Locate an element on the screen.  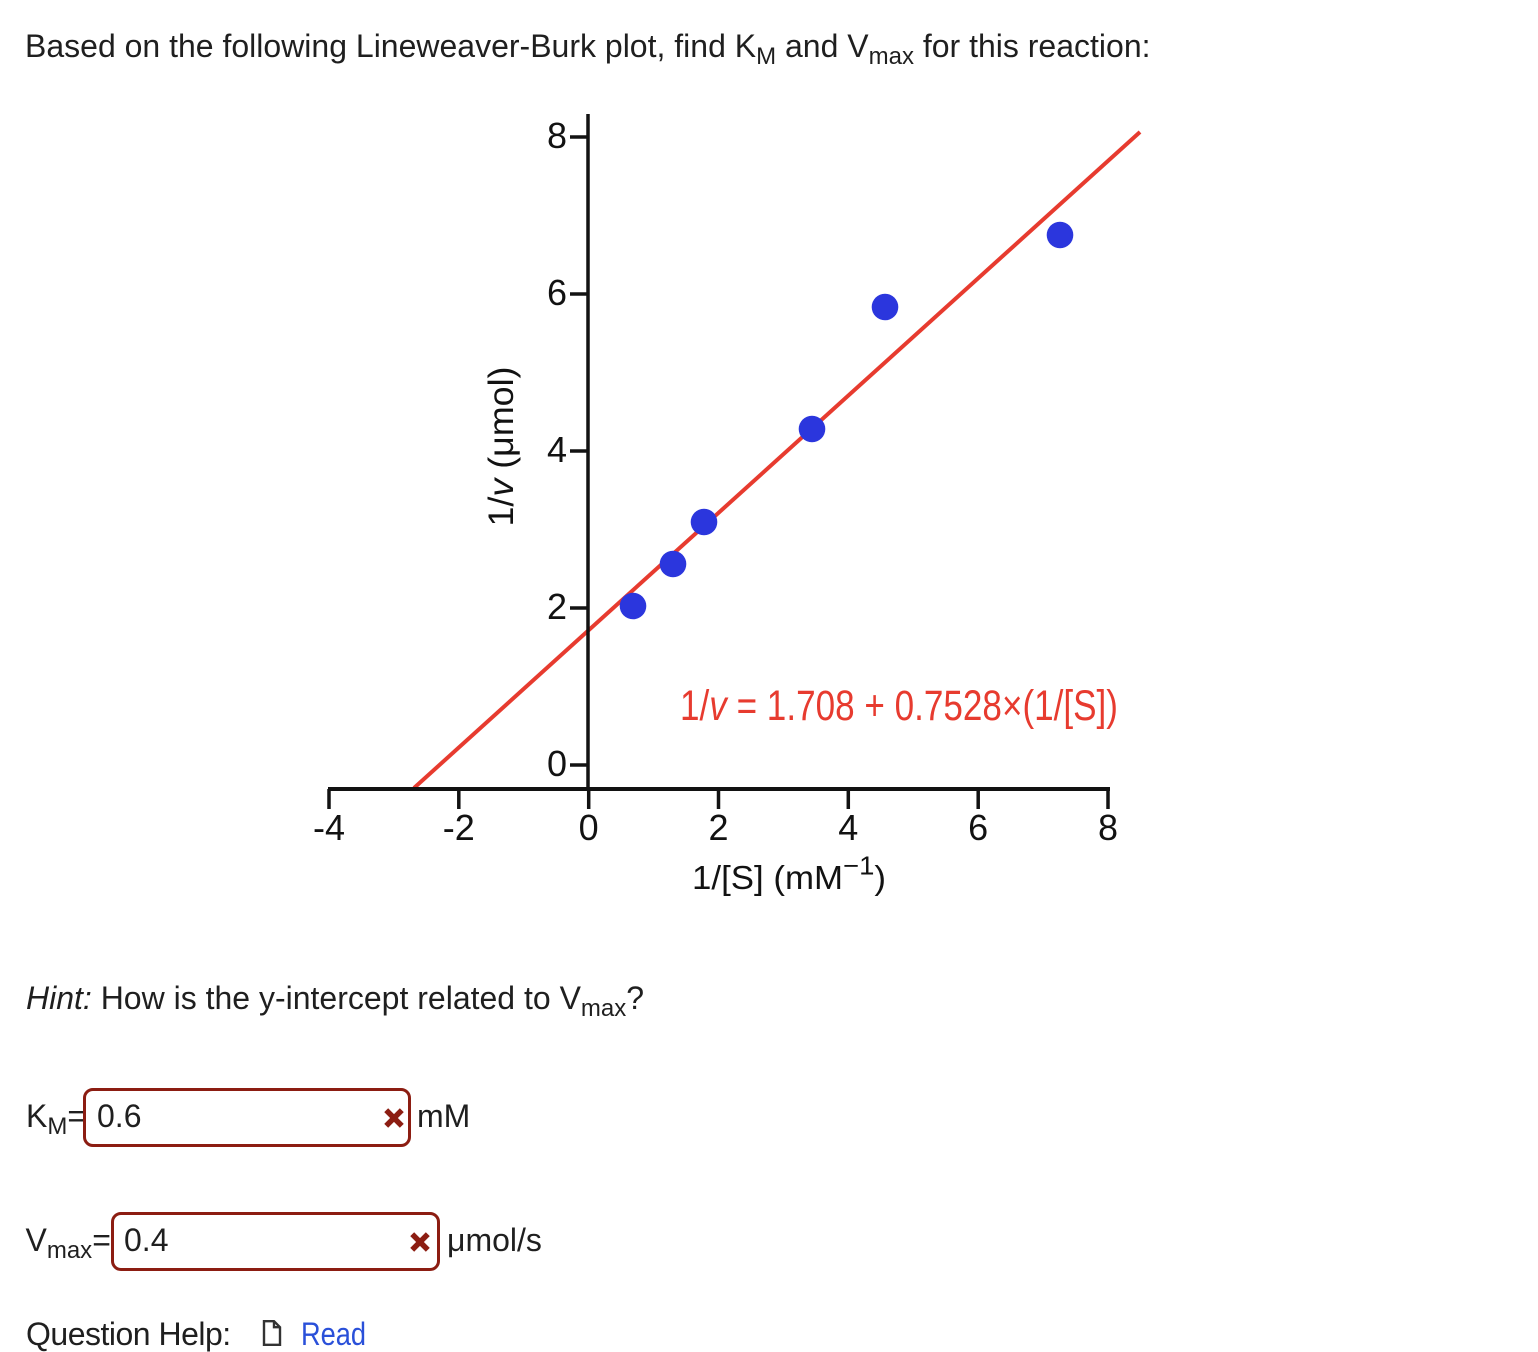
svg-text: 1/v (μmol) is located at coordinates (501, 447).